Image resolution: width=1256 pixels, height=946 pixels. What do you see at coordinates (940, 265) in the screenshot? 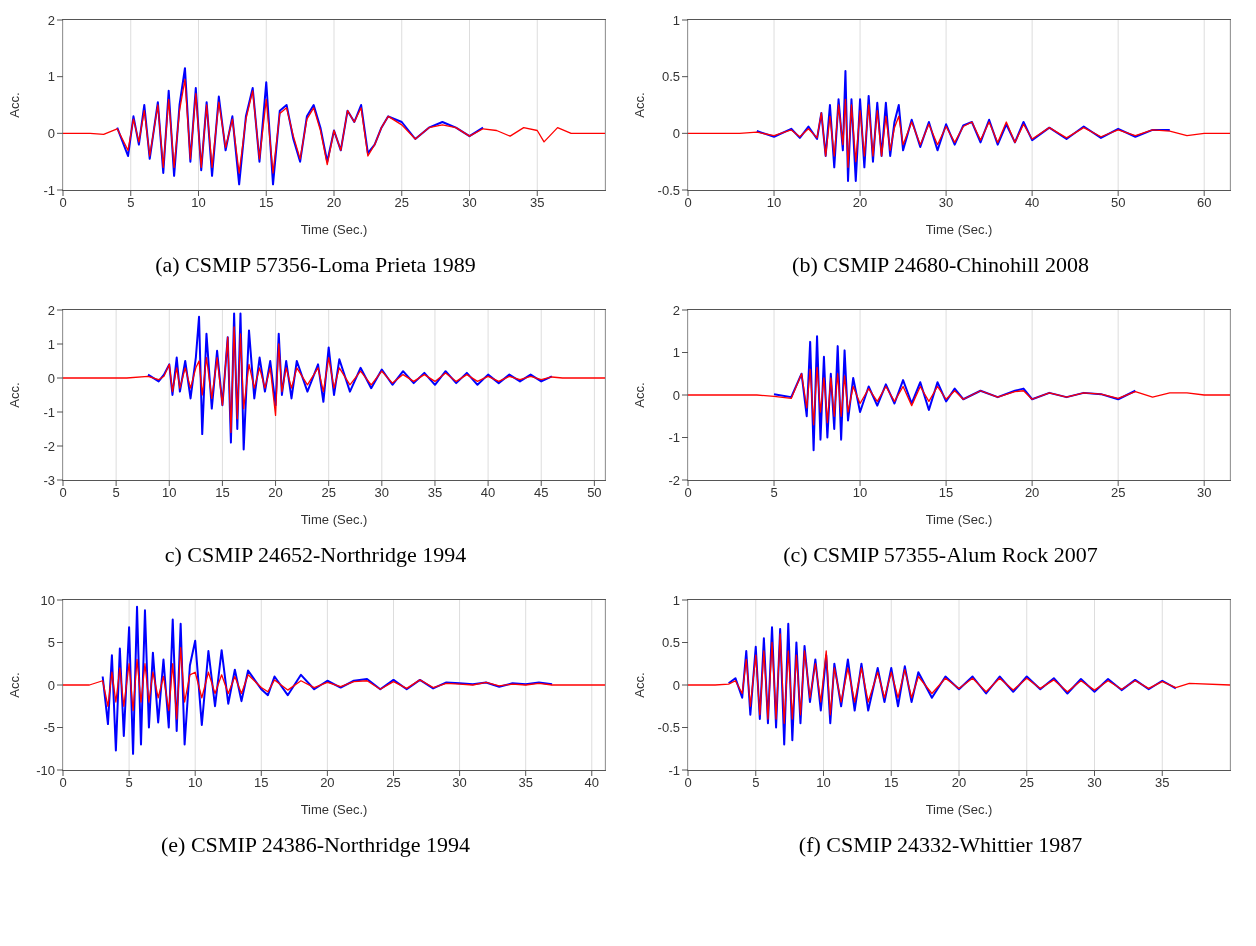
I see `text: (b) CSMIP 24680-Chinohill 2008` at bounding box center [940, 265].